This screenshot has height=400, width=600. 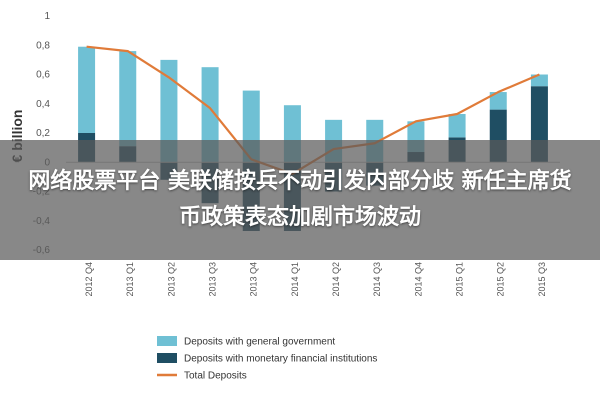 What do you see at coordinates (377, 279) in the screenshot?
I see `x-tick-label: 2014 Q3` at bounding box center [377, 279].